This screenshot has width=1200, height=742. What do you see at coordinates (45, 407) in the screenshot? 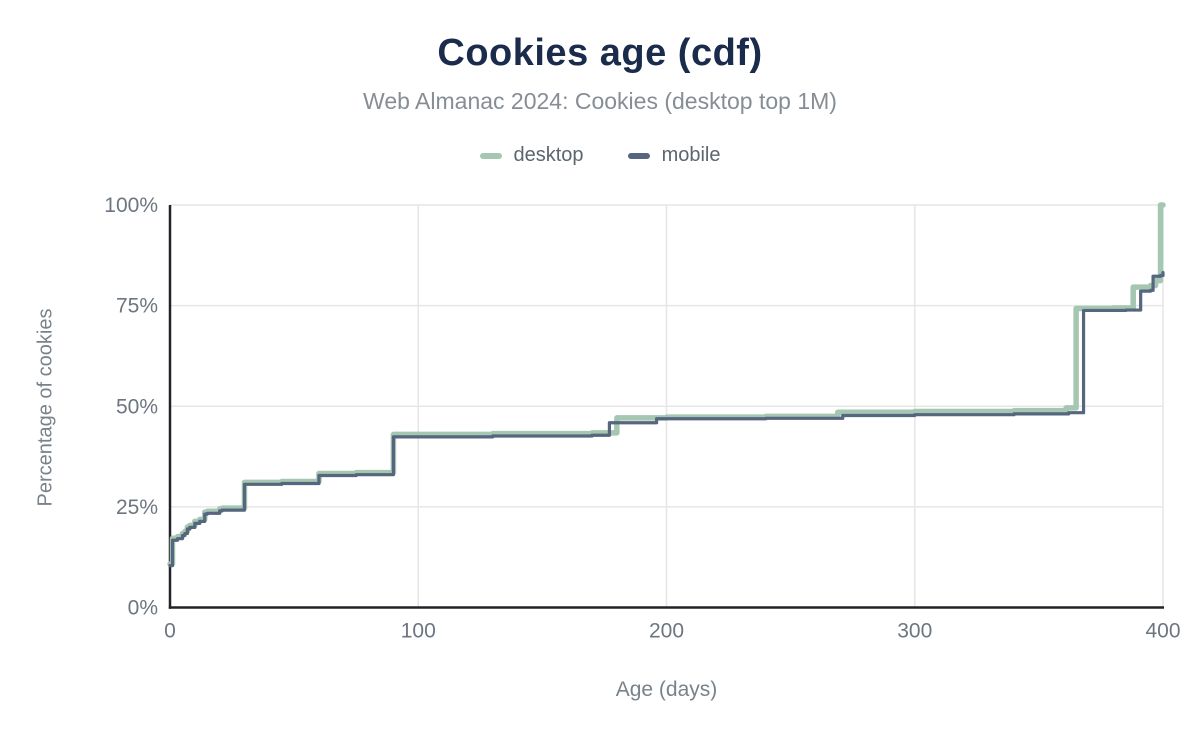
I see `y-axis-title: Percentage of cookies` at bounding box center [45, 407].